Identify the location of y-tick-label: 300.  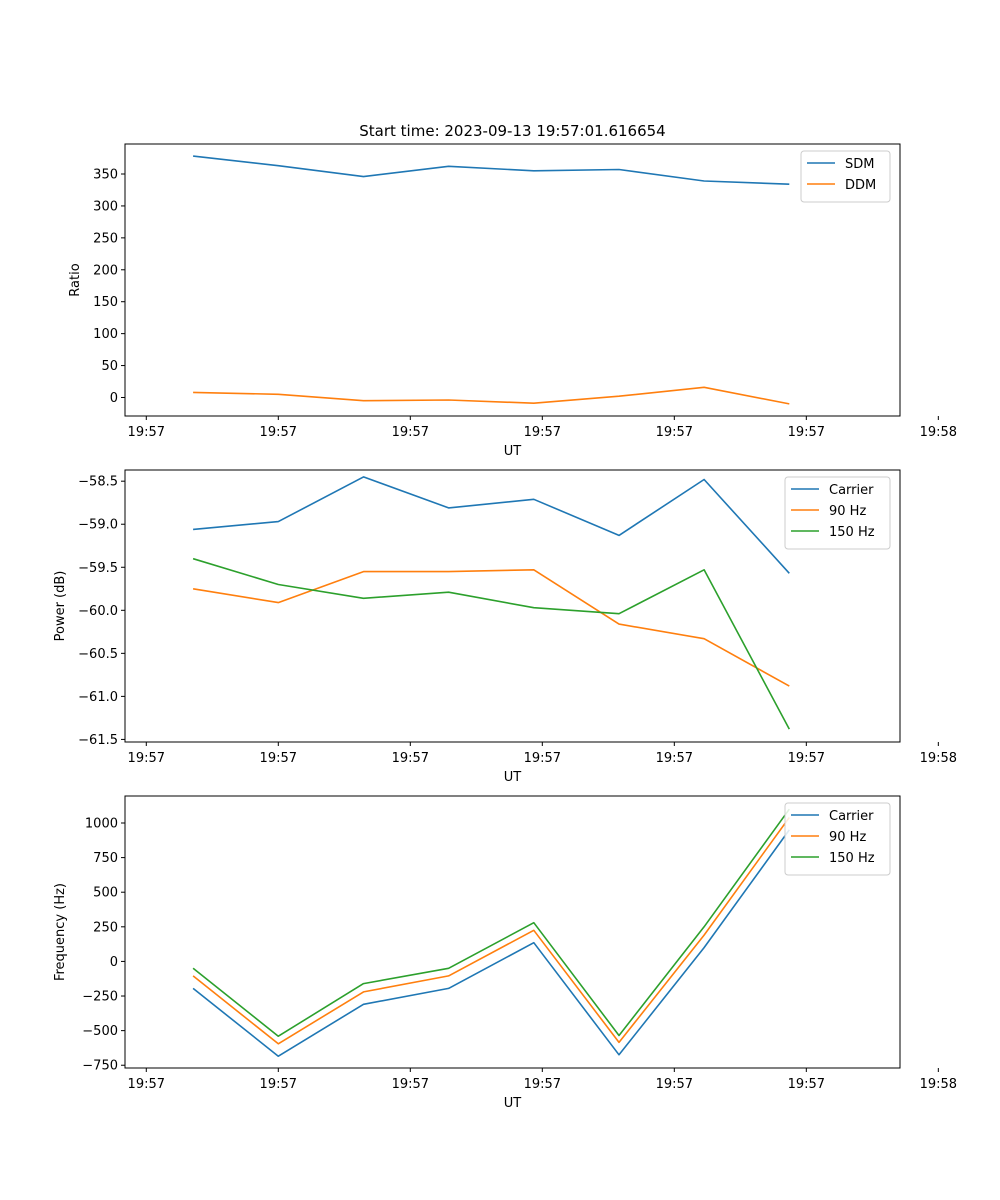
(105, 206).